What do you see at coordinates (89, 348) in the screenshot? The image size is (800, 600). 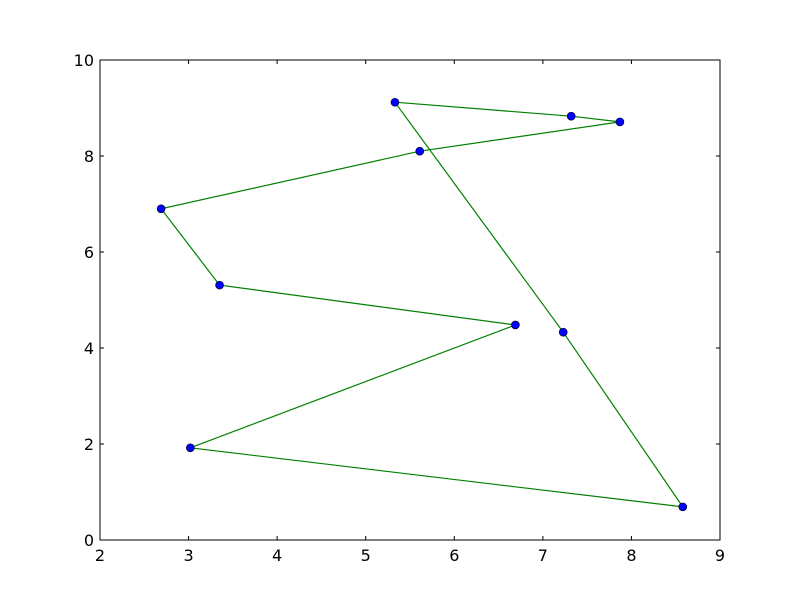 I see `y-tick-label: 4` at bounding box center [89, 348].